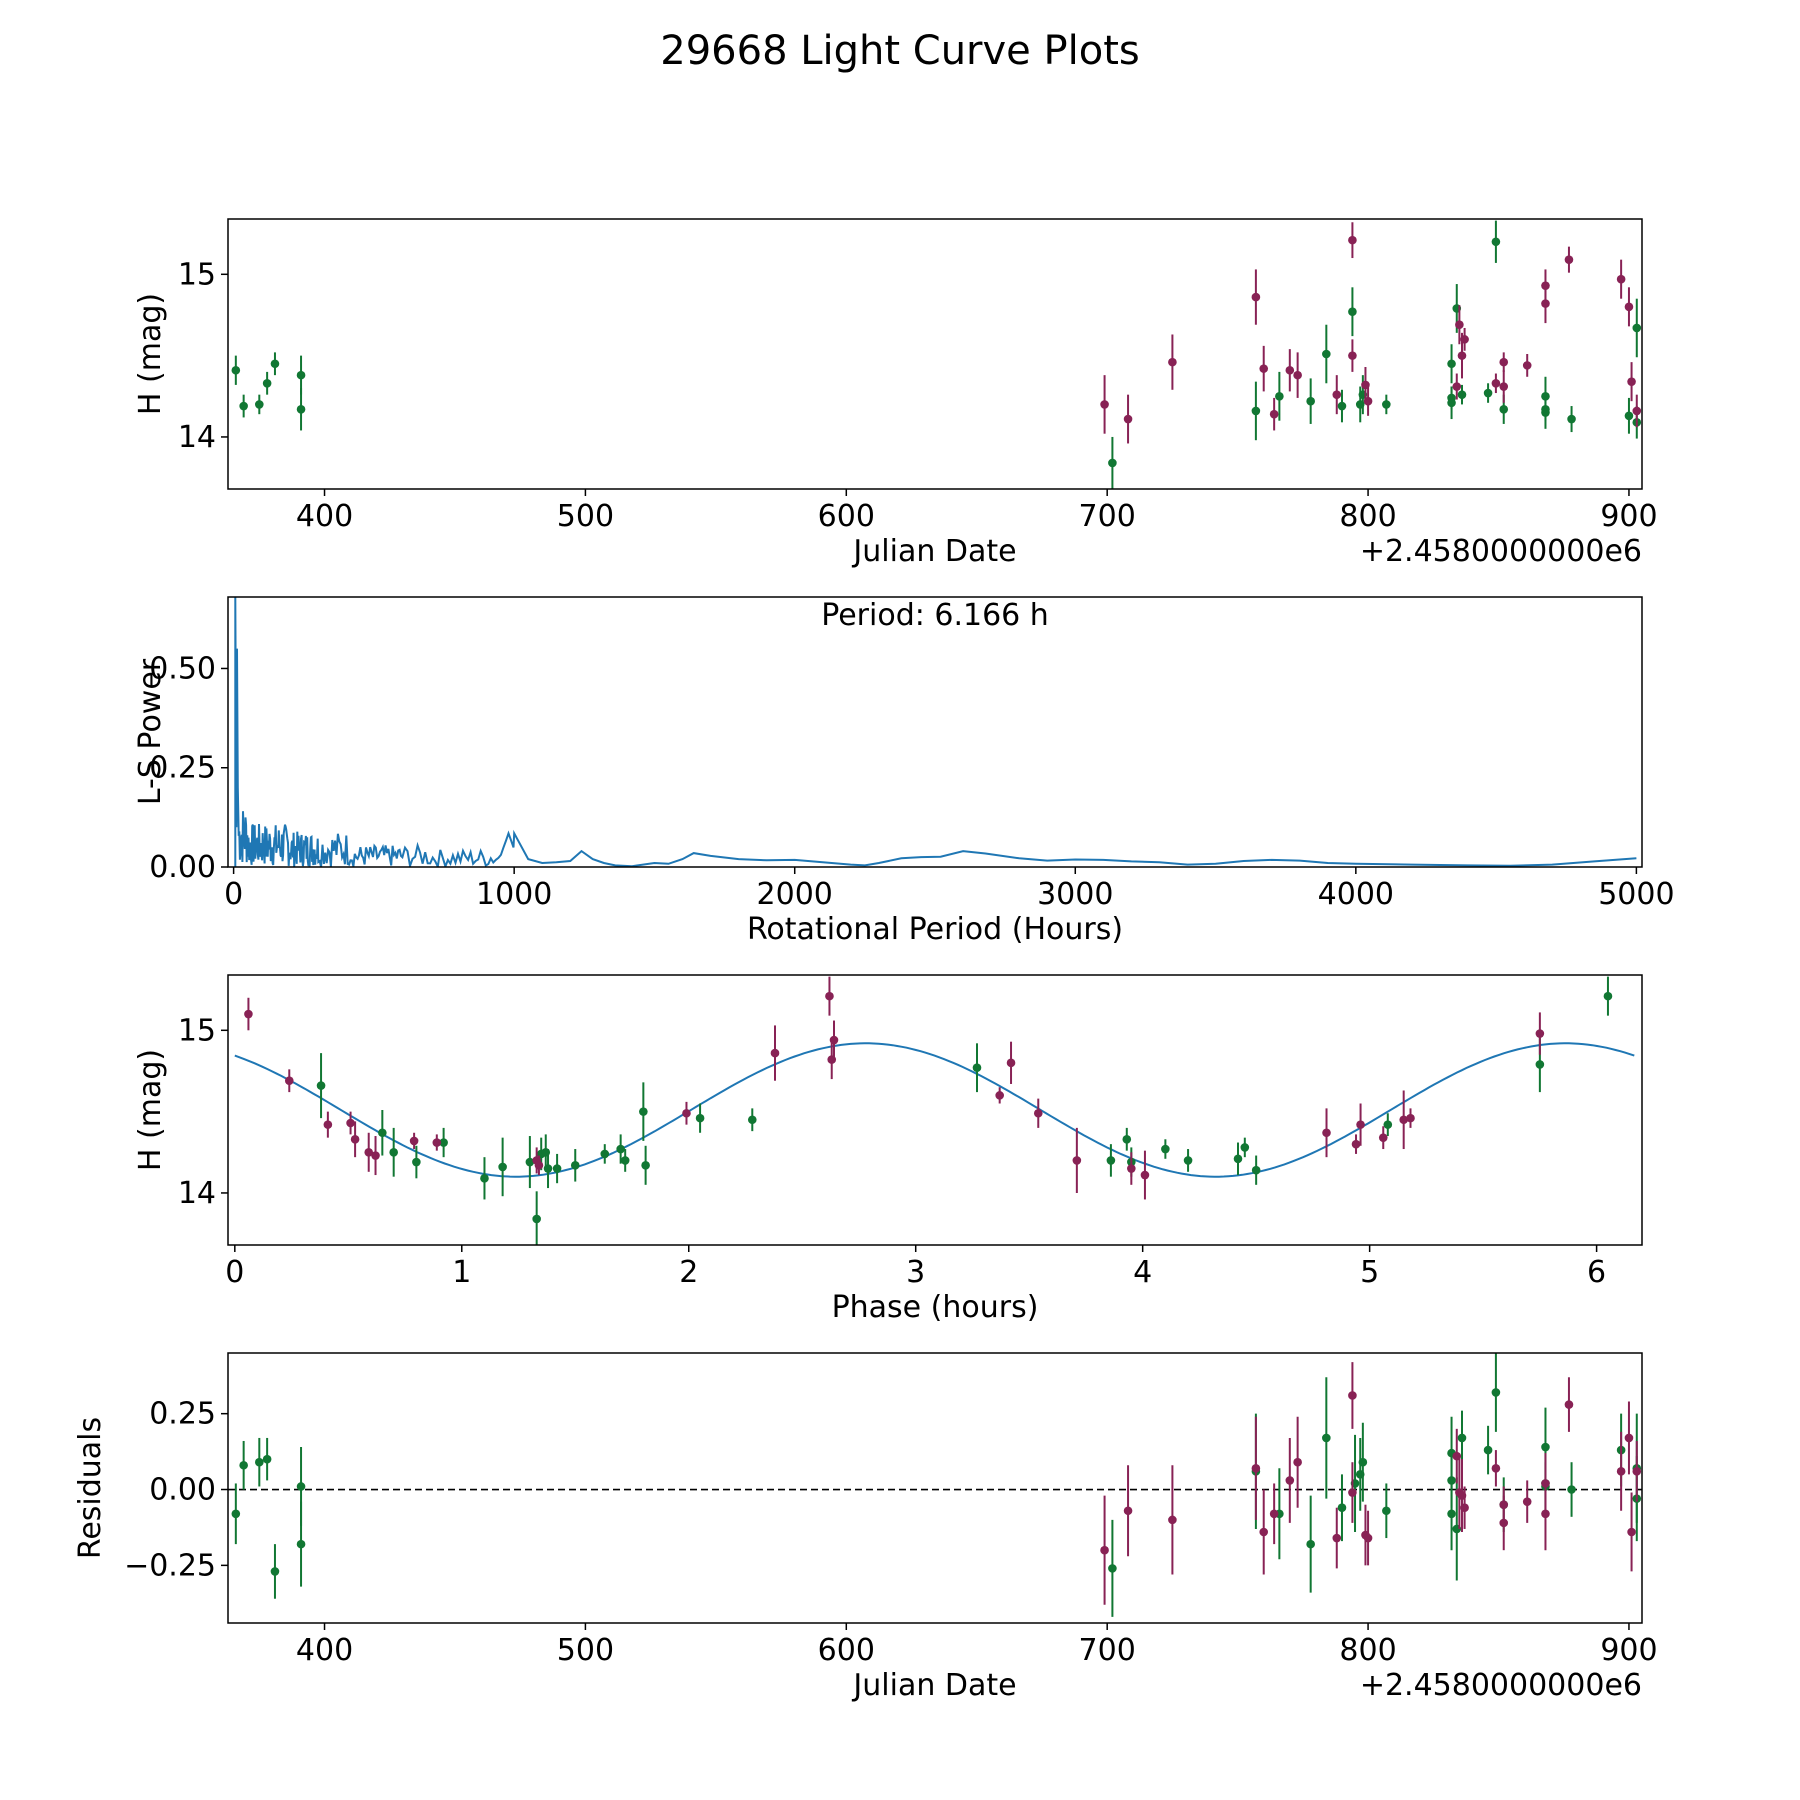 Image resolution: width=1800 pixels, height=1800 pixels. I want to click on x-tick-label: 2000, so click(795, 894).